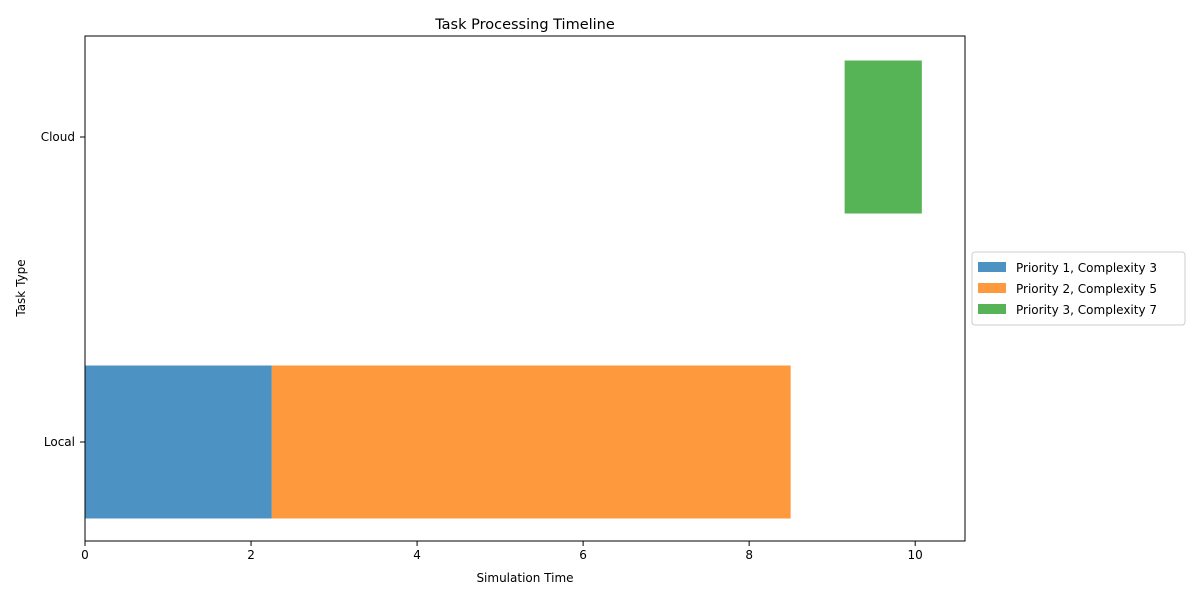  I want to click on legend-label: Priority 1, Complexity 3, so click(1086, 268).